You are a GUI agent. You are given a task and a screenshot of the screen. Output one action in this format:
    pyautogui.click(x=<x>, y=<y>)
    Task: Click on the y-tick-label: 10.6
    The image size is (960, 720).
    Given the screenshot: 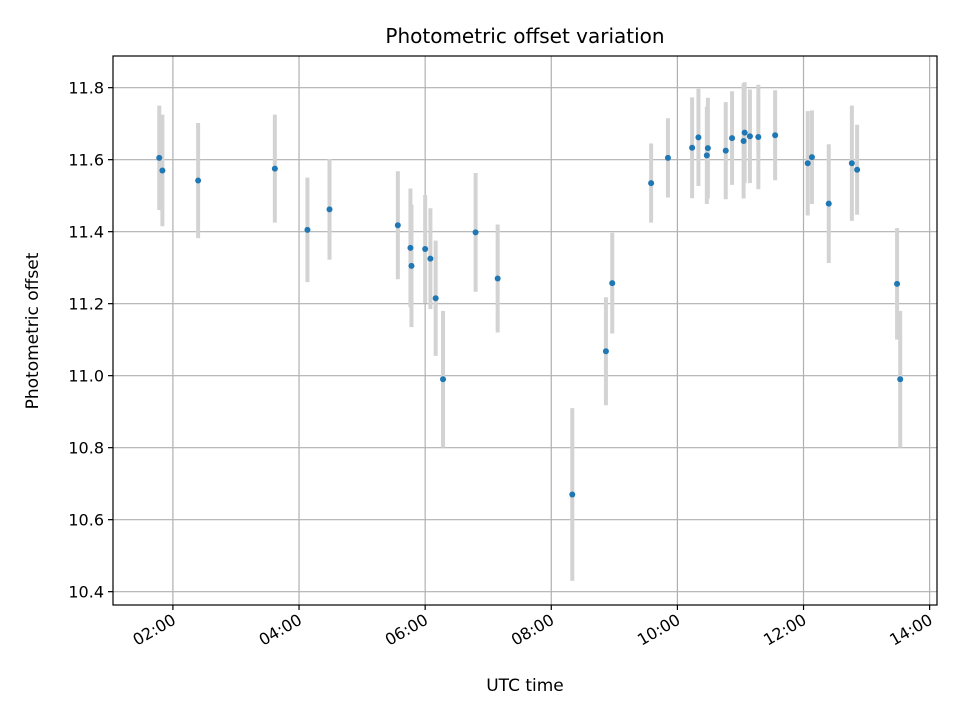 What is the action you would take?
    pyautogui.click(x=86, y=520)
    